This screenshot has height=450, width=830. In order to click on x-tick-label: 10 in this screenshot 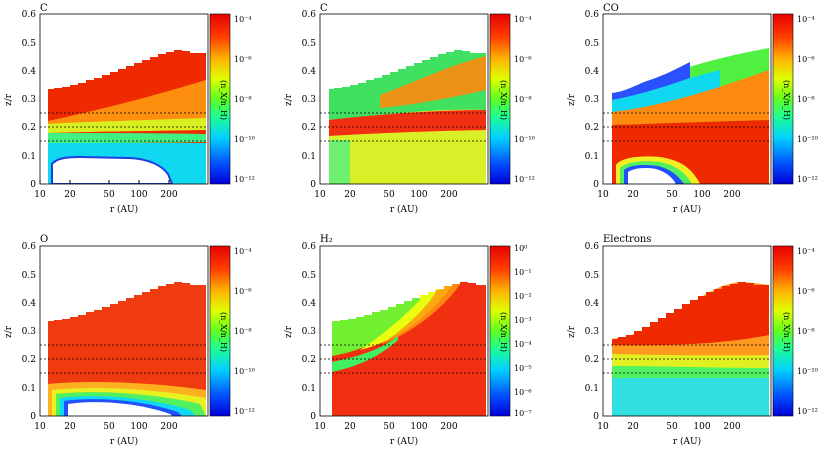, I will do `click(40, 427)`.